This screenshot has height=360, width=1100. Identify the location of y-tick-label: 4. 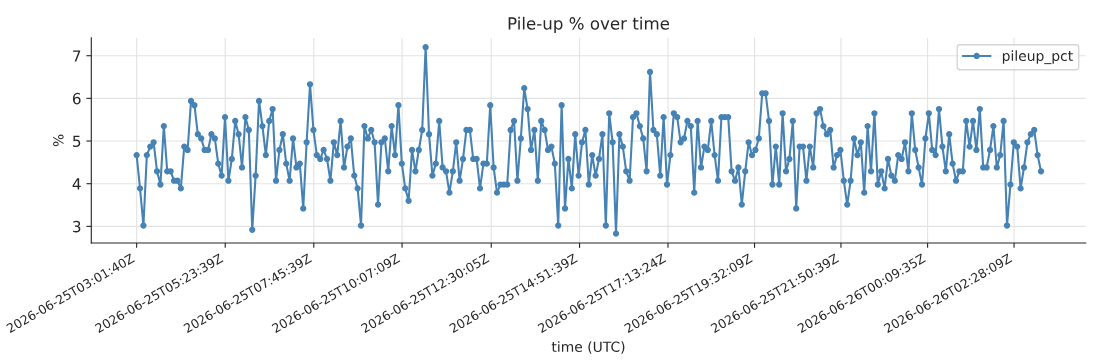
(76, 184).